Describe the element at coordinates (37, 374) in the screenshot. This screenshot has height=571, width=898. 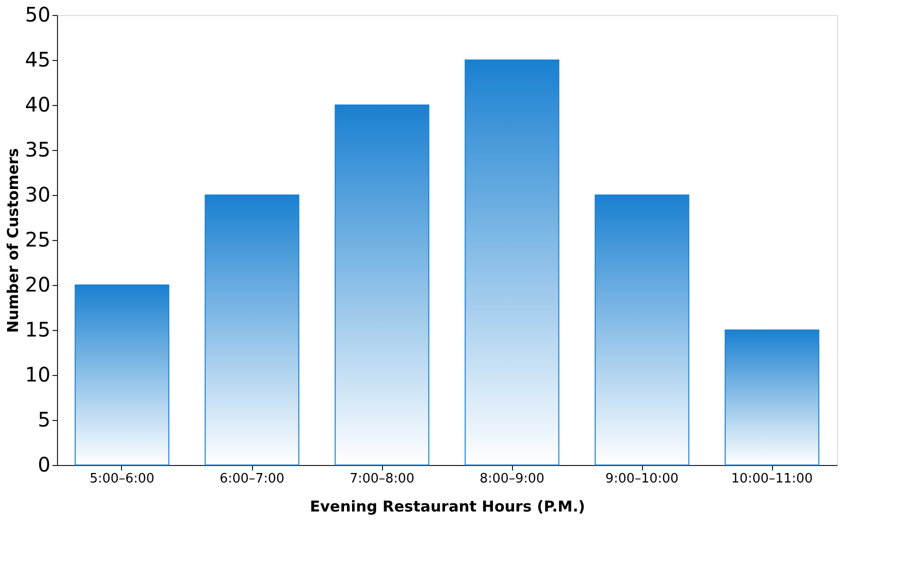
I see `y-tick-label: 10` at that location.